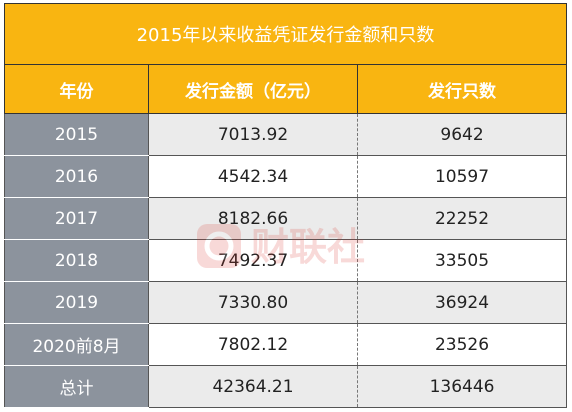 This screenshot has height=412, width=572. Describe the element at coordinates (76, 386) in the screenshot. I see `year-cell: 总计` at that location.